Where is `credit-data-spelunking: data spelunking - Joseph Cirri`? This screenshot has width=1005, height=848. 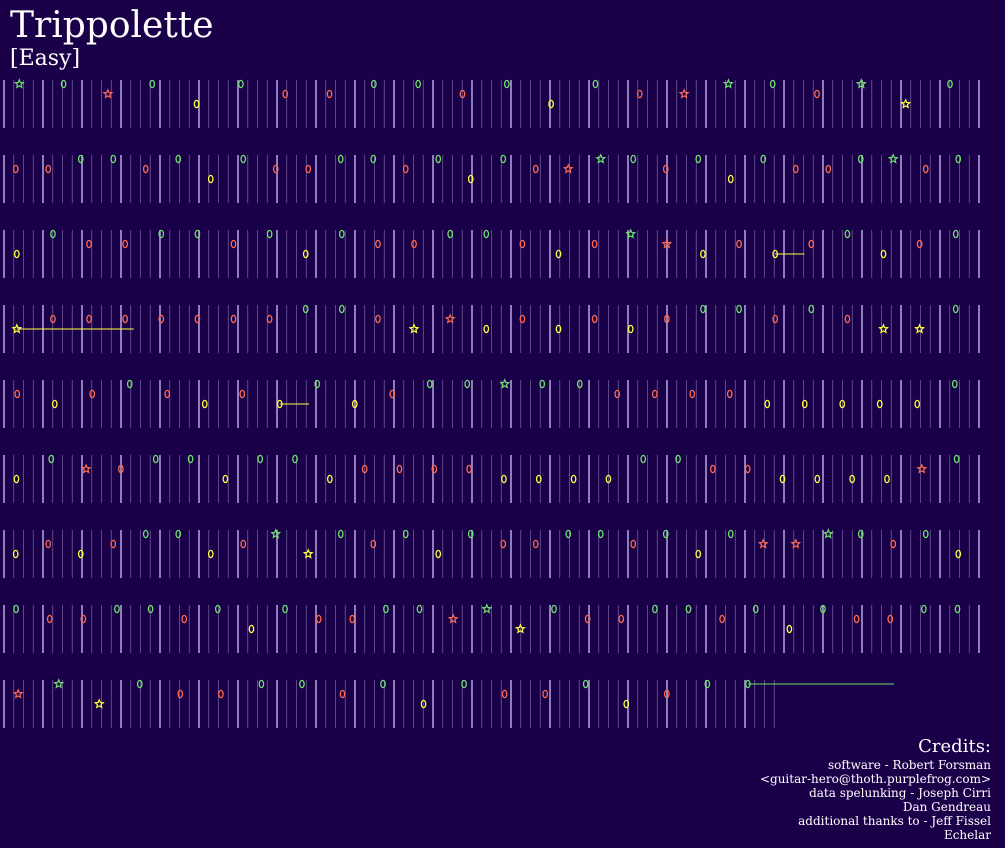
credit-data-spelunking: data spelunking - Joseph Cirri is located at coordinates (900, 793).